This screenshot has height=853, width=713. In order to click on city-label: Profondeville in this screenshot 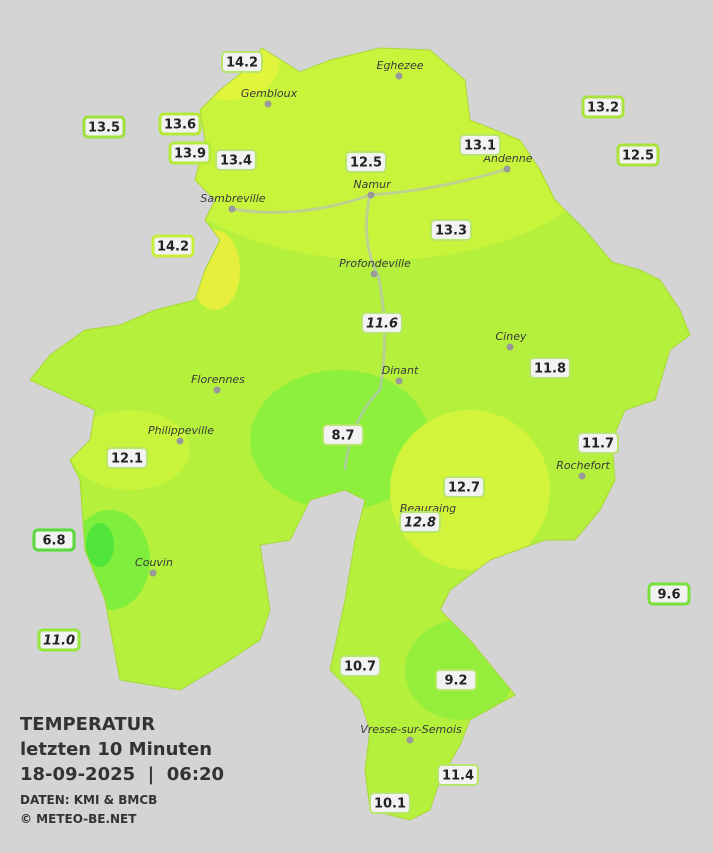, I will do `click(375, 263)`.